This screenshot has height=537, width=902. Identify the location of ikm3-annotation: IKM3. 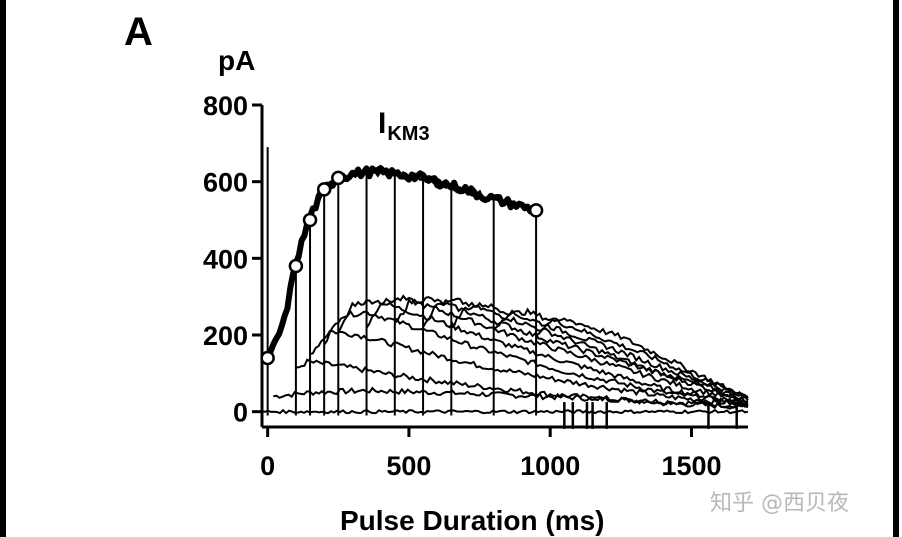
(404, 126).